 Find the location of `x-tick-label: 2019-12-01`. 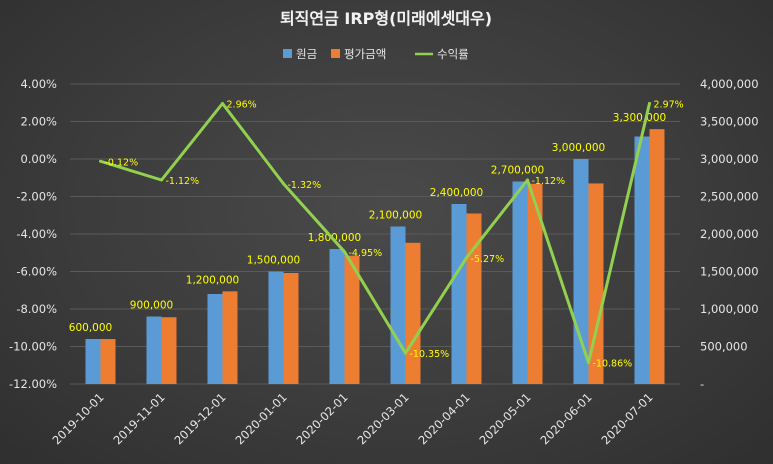

x-tick-label: 2019-12-01 is located at coordinates (199, 418).